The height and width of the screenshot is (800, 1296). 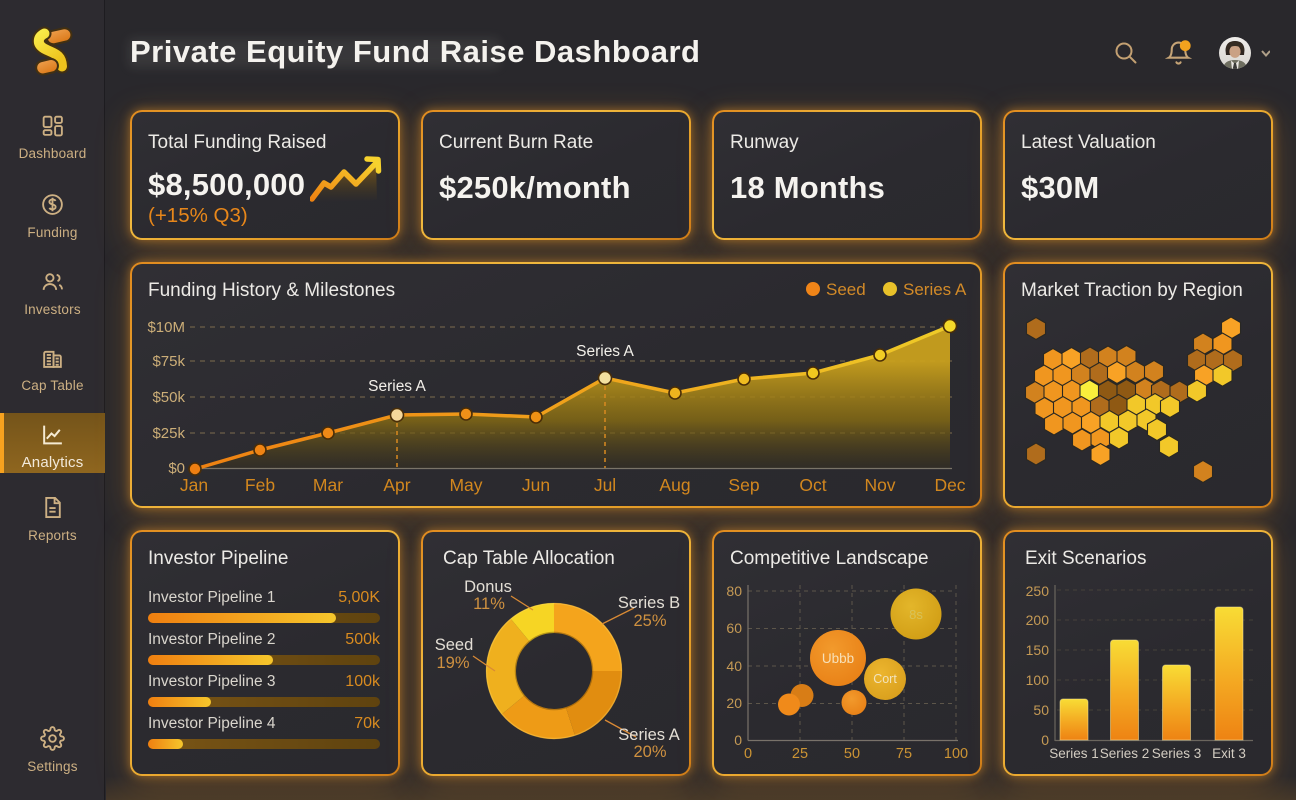 I want to click on svg-text: Oct, so click(x=812, y=485).